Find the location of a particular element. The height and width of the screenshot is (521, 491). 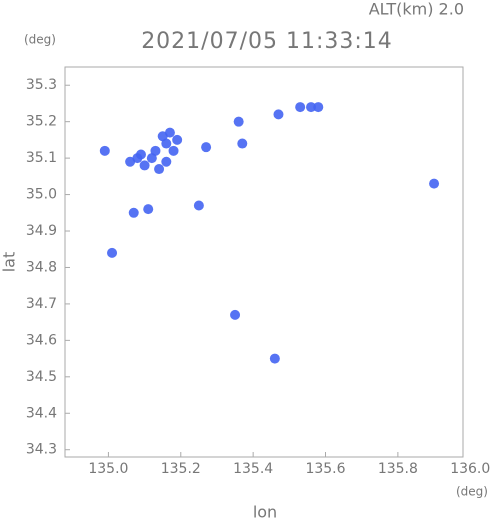

x-axis-label: lon is located at coordinates (265, 512).